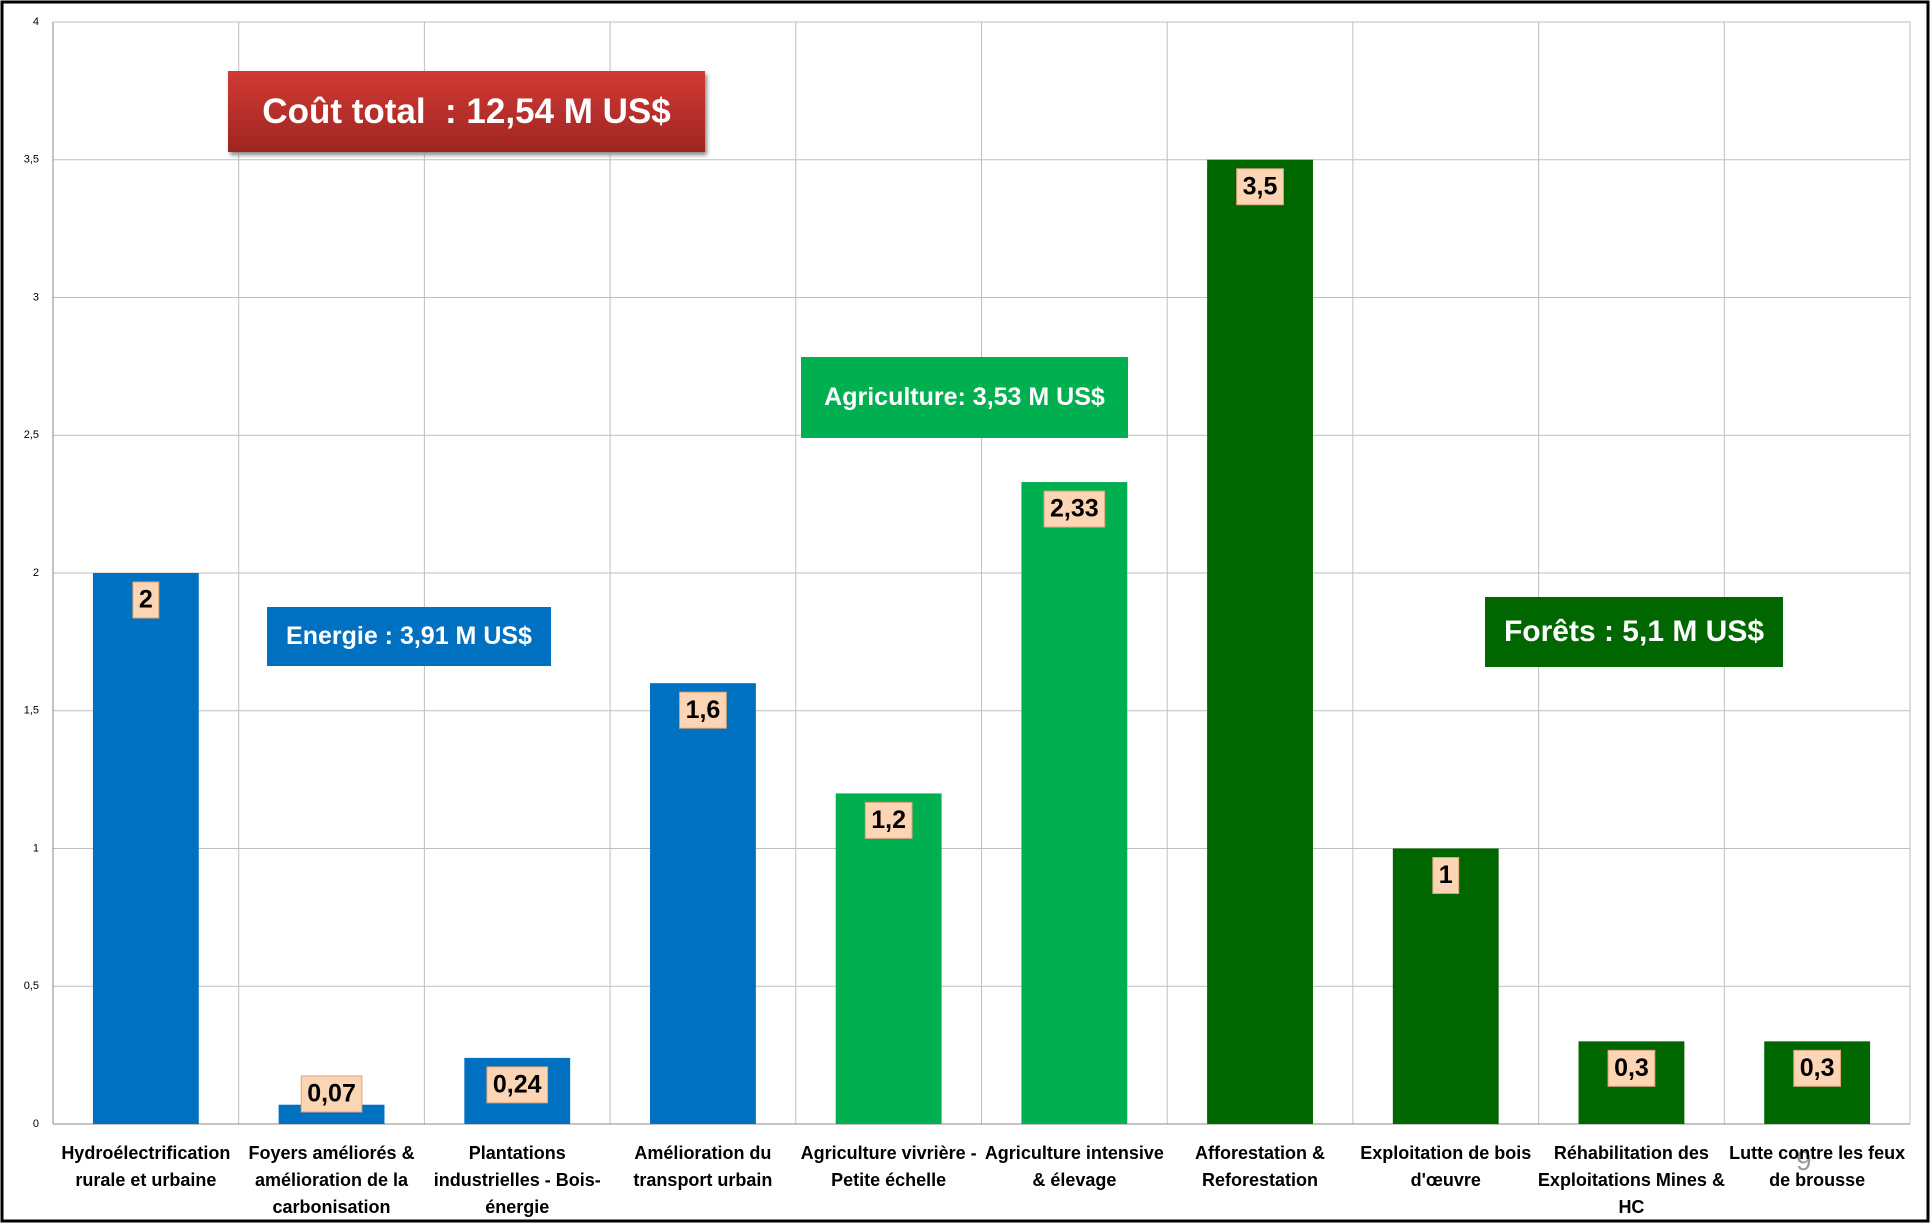 This screenshot has width=1932, height=1225. What do you see at coordinates (36, 22) in the screenshot?
I see `y-tick-label: 4` at bounding box center [36, 22].